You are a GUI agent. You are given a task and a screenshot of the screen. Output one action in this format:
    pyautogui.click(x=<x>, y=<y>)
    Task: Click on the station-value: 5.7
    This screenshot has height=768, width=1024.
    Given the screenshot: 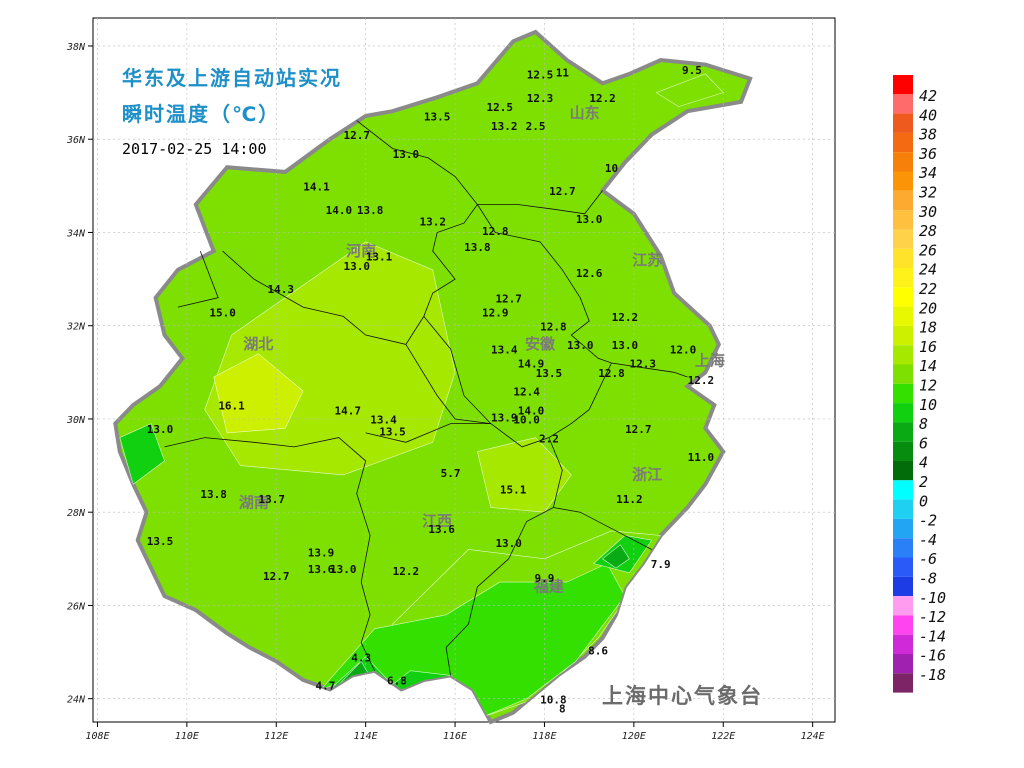 What is the action you would take?
    pyautogui.click(x=451, y=473)
    